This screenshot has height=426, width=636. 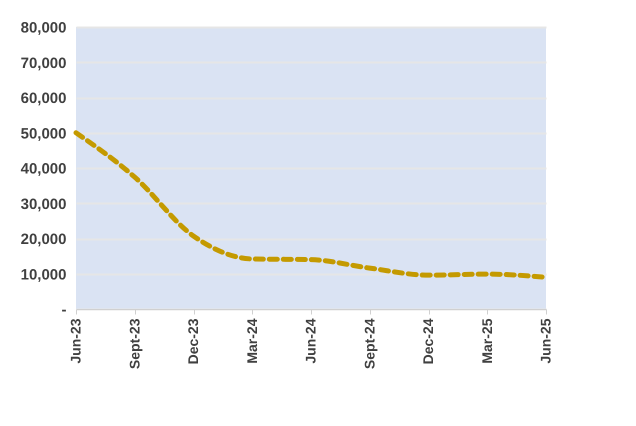 What do you see at coordinates (43, 169) in the screenshot?
I see `y-tick-label: 40,000` at bounding box center [43, 169].